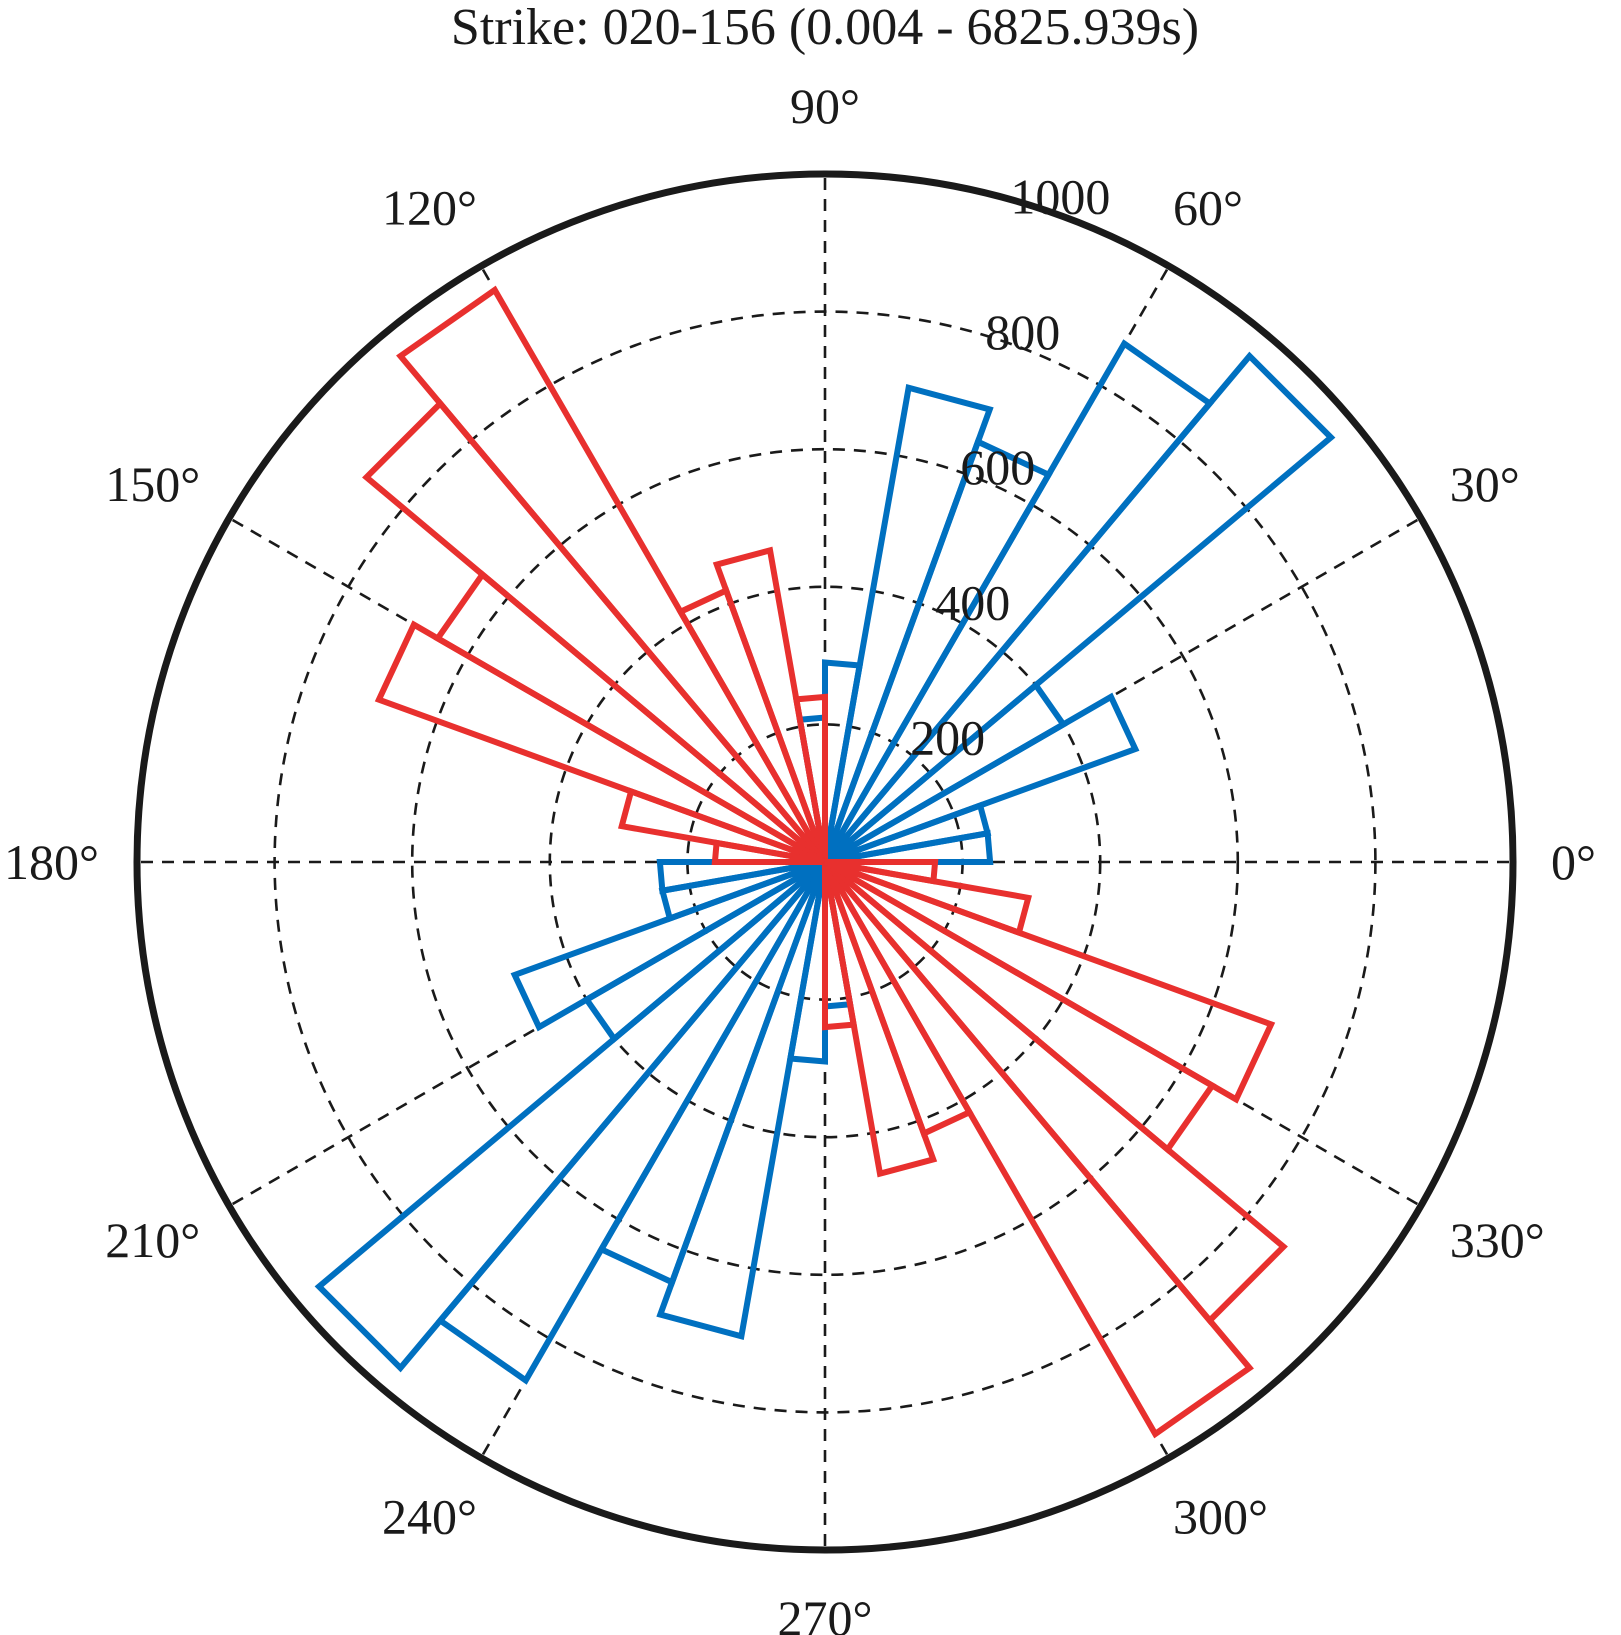 This screenshot has width=1621, height=1635. Describe the element at coordinates (997, 467) in the screenshot. I see `radial-tick-label-600: 600` at that location.